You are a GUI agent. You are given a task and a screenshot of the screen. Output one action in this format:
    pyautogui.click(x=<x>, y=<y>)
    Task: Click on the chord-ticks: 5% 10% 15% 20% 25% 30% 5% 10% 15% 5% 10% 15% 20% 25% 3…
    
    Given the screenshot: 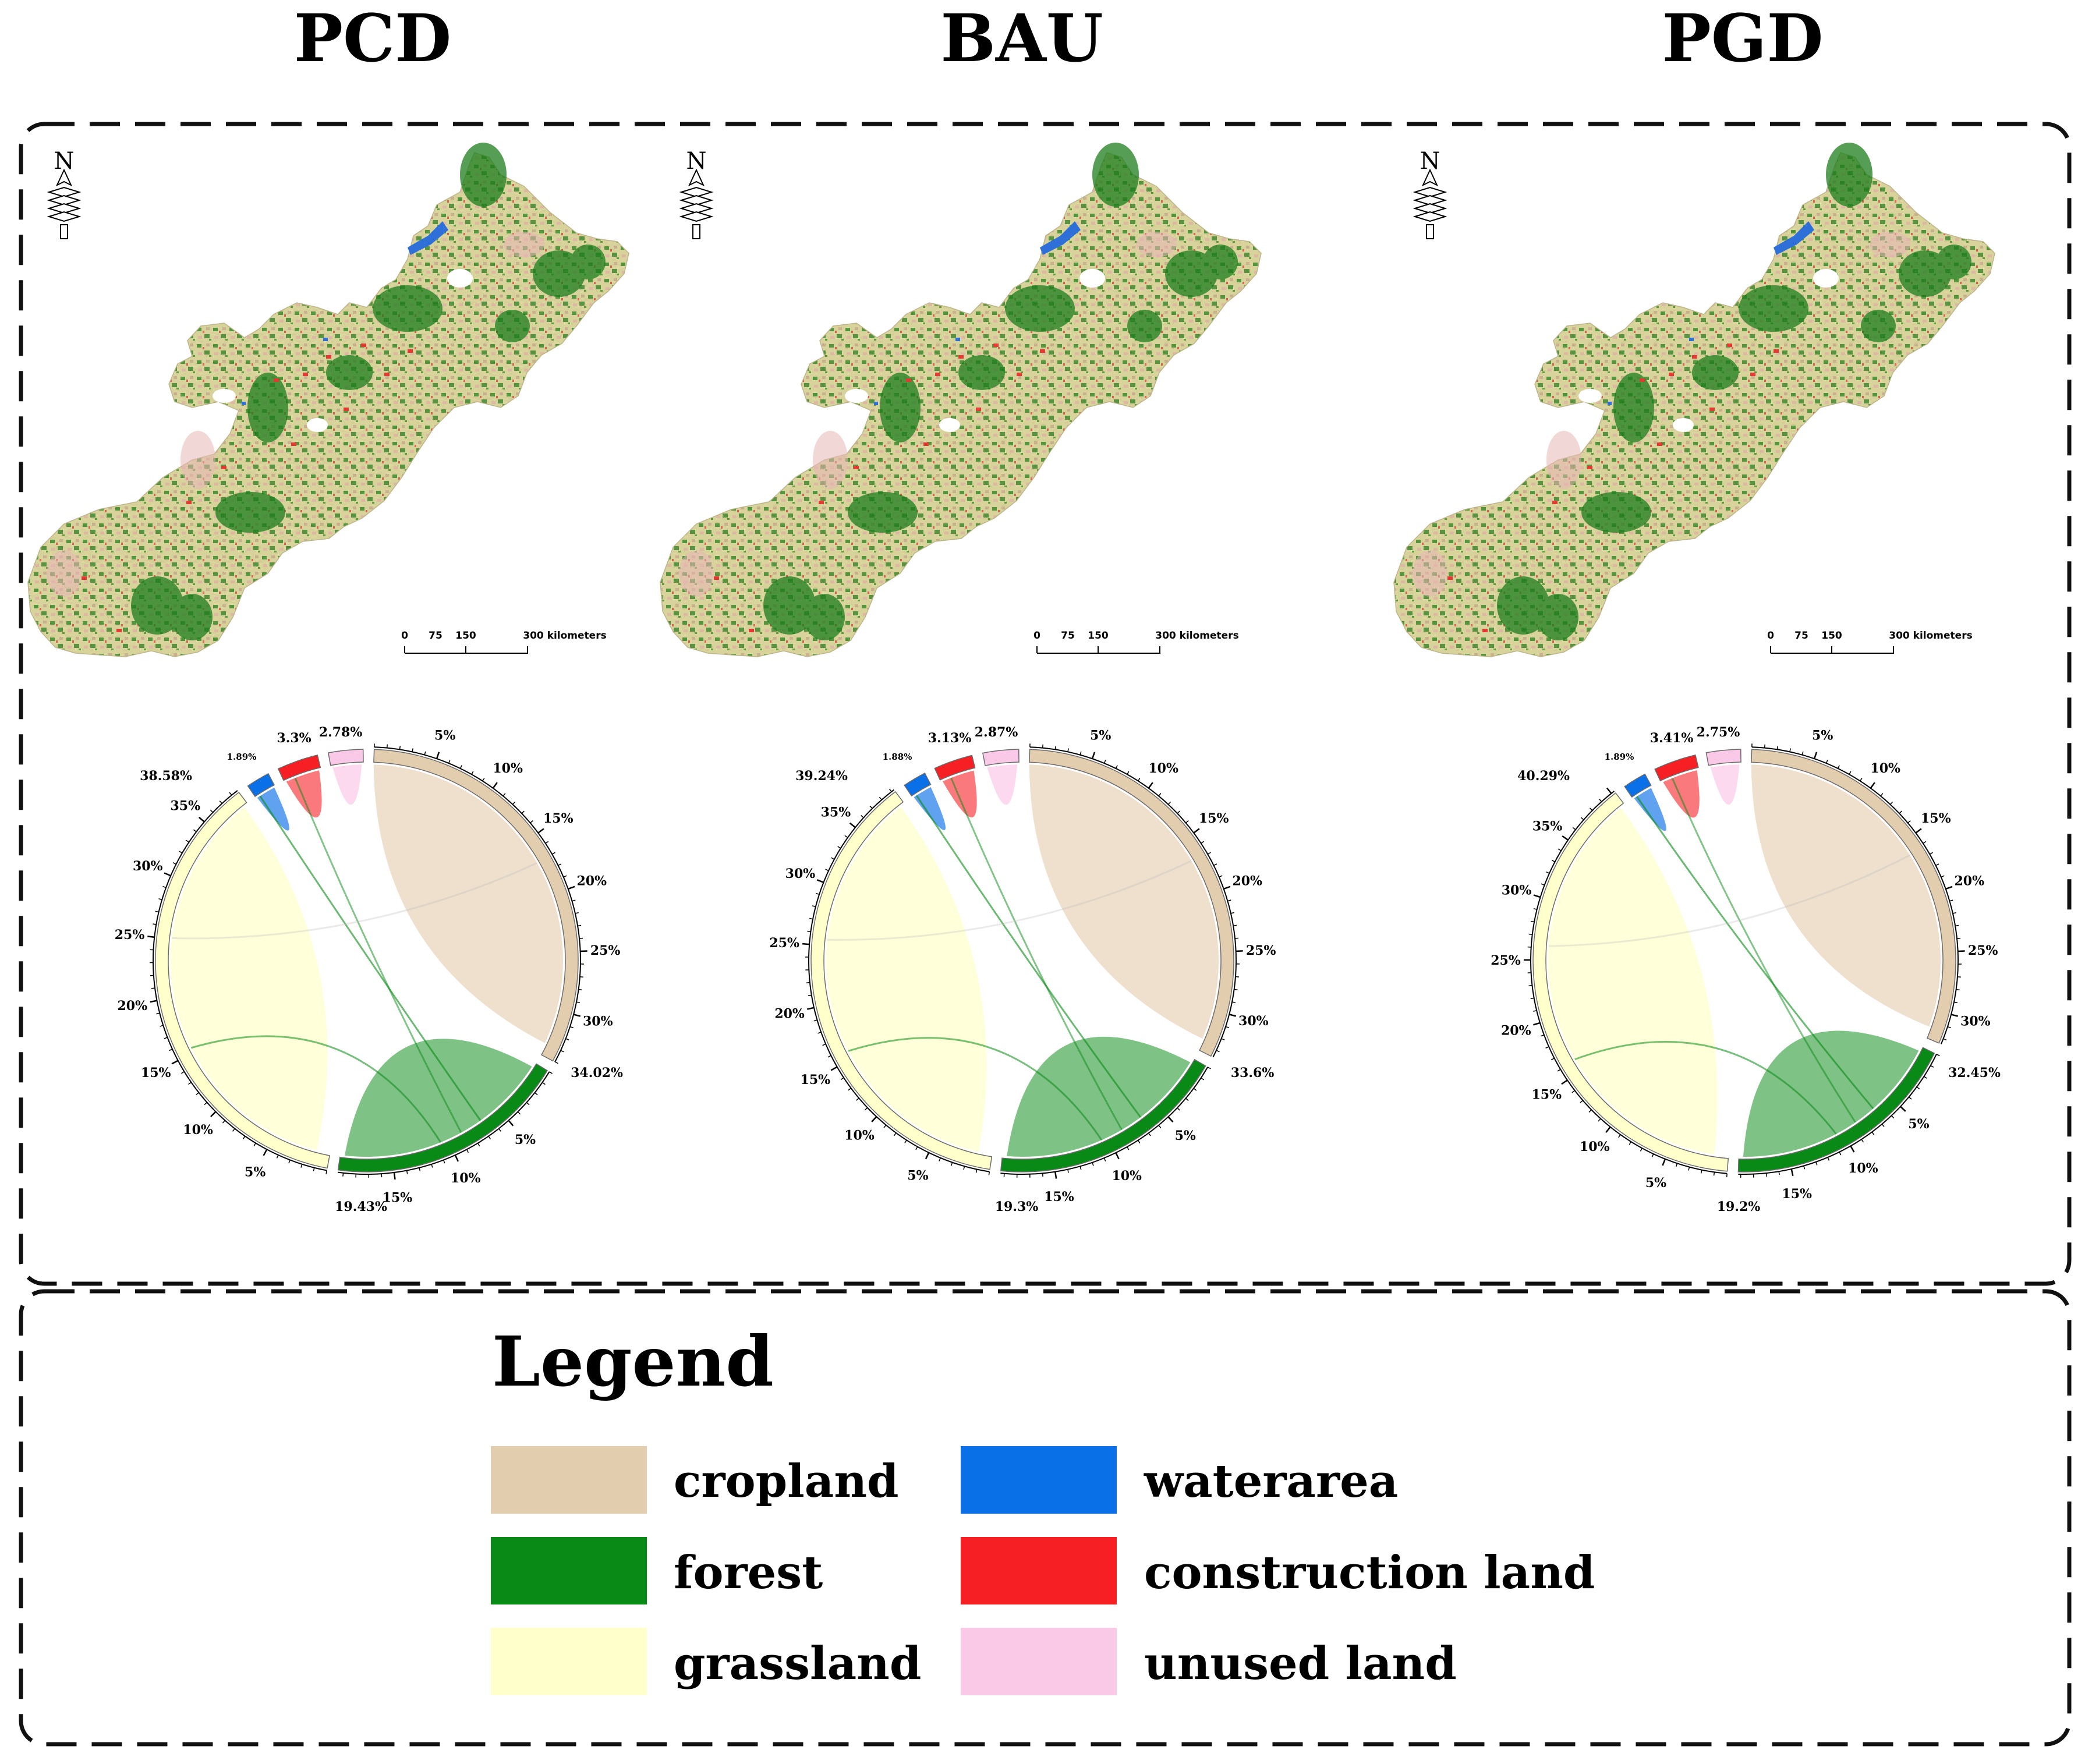 What is the action you would take?
    pyautogui.click(x=1744, y=965)
    